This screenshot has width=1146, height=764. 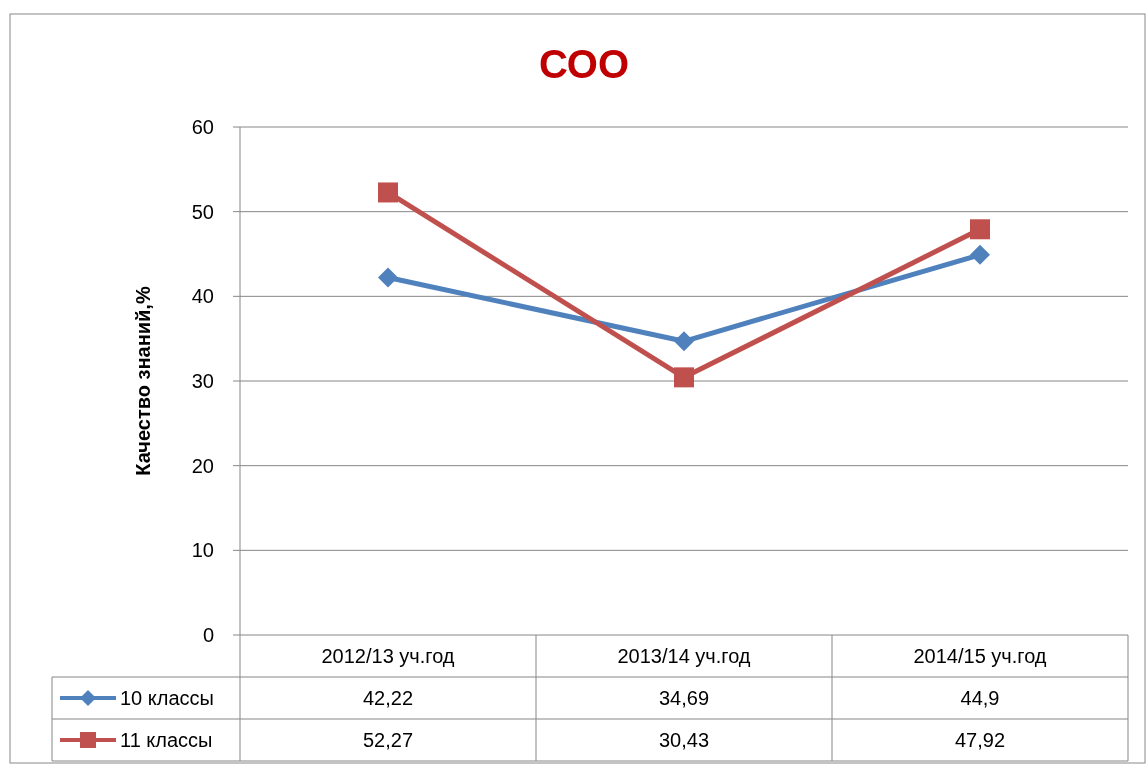 What do you see at coordinates (208, 635) in the screenshot?
I see `y-tick-label: 0` at bounding box center [208, 635].